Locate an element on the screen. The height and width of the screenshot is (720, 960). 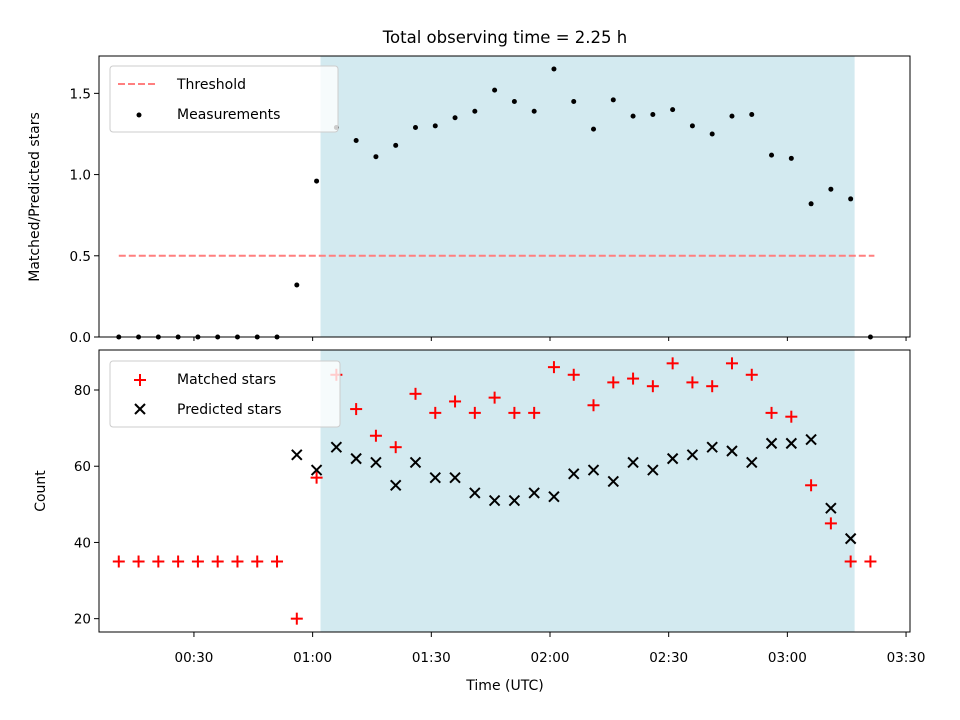
x-tick-label: 02:30 is located at coordinates (668, 658).